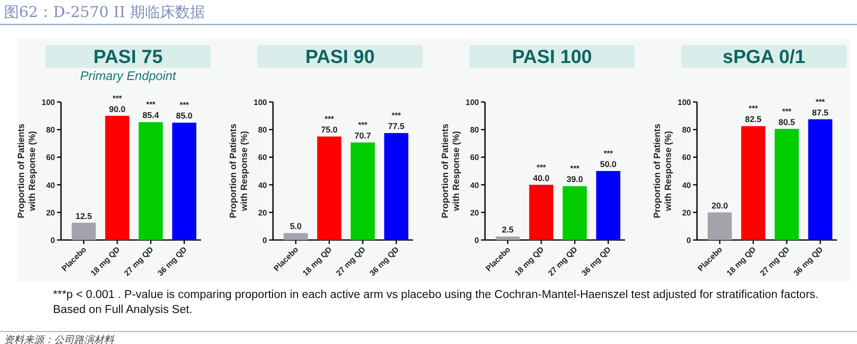 Image resolution: width=857 pixels, height=344 pixels. What do you see at coordinates (340, 57) in the screenshot?
I see `chart-title: PASI 90` at bounding box center [340, 57].